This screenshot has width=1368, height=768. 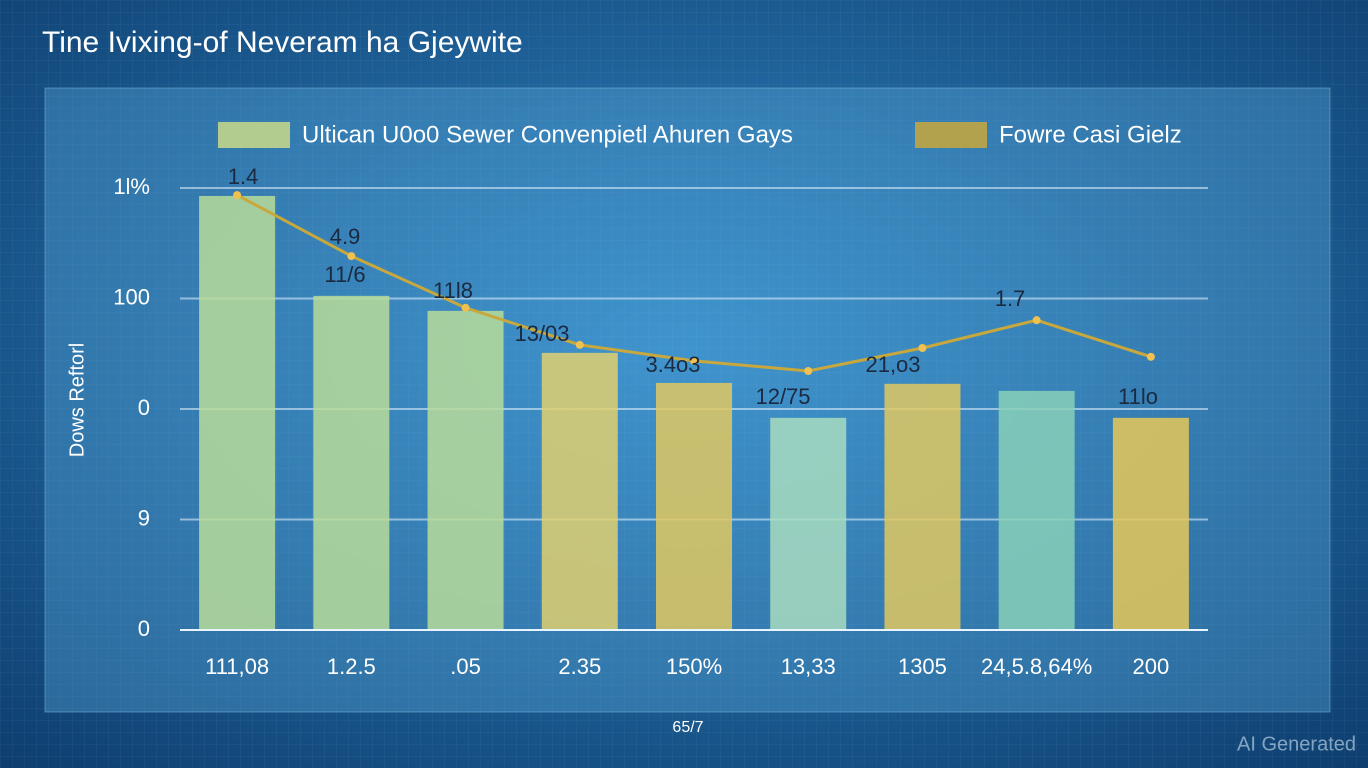 I want to click on x-tick-label: 111,08, so click(x=237, y=666).